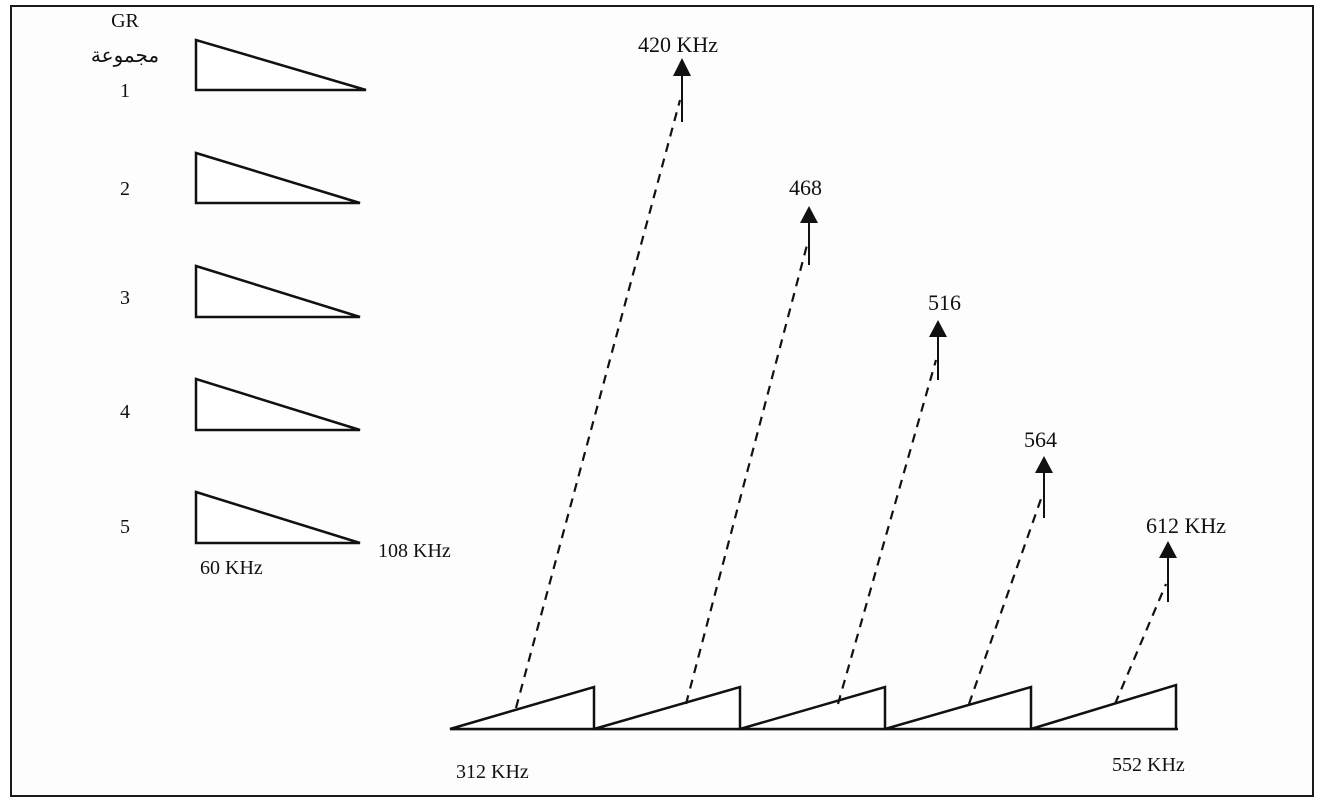 Image resolution: width=1326 pixels, height=805 pixels. I want to click on carrier-4-dashed-line, so click(1005, 600).